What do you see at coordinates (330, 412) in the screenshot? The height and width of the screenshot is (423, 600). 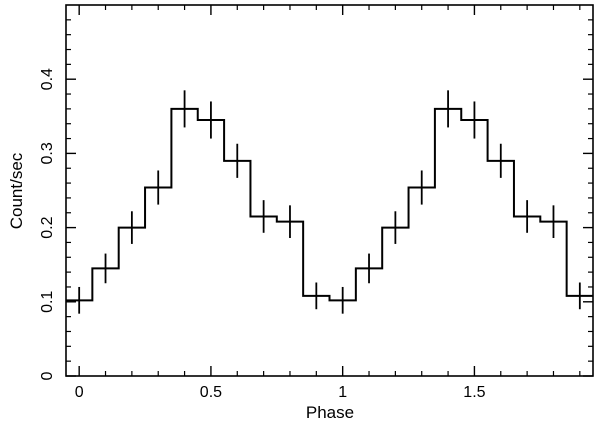 I see `x-axis-label: Phase` at bounding box center [330, 412].